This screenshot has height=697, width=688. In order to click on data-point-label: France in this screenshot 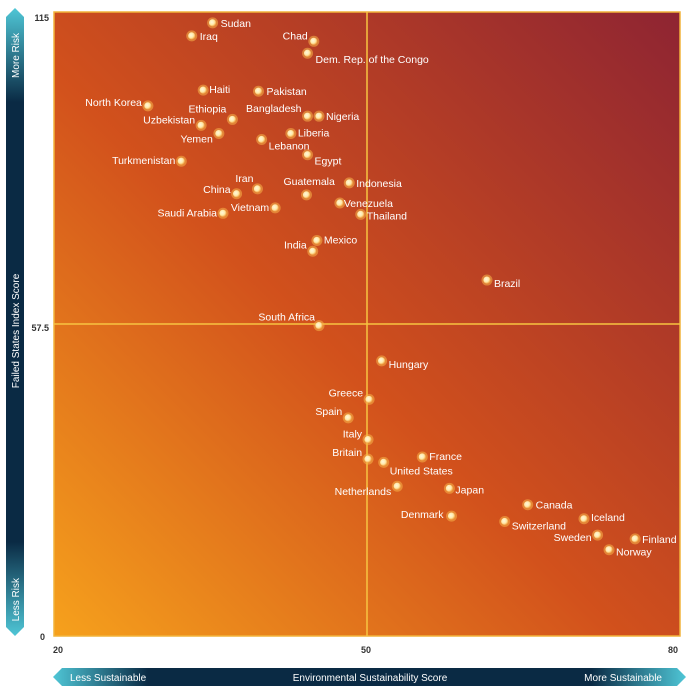, I will do `click(445, 457)`.